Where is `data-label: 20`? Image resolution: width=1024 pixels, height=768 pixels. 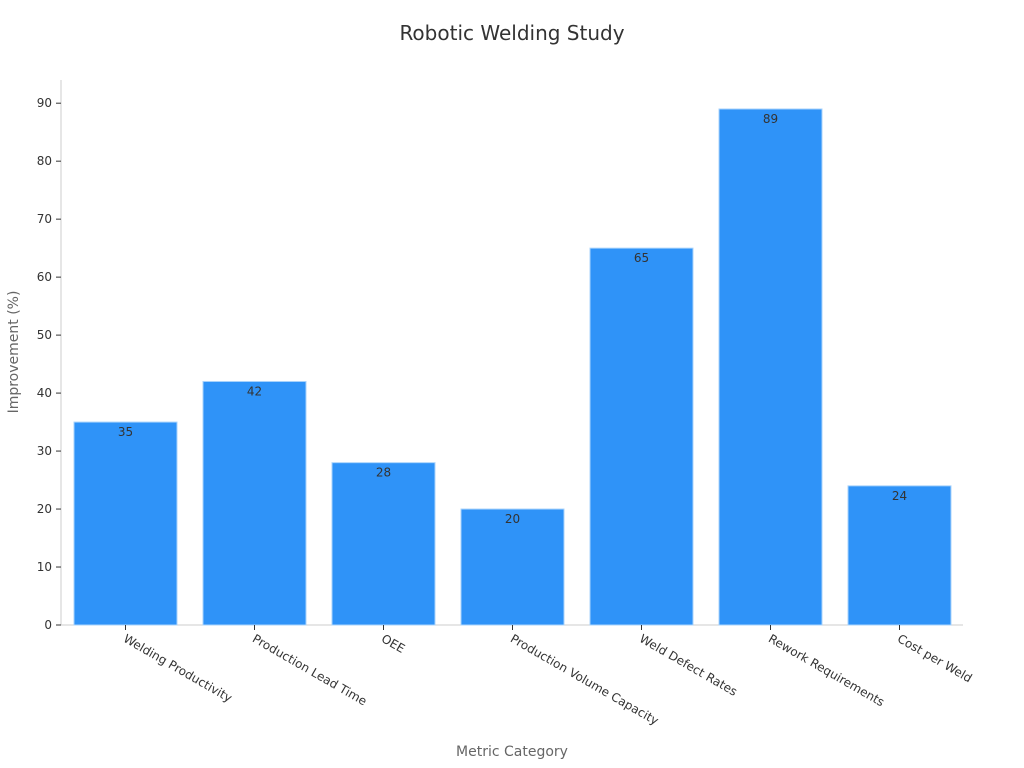 data-label: 20 is located at coordinates (512, 519).